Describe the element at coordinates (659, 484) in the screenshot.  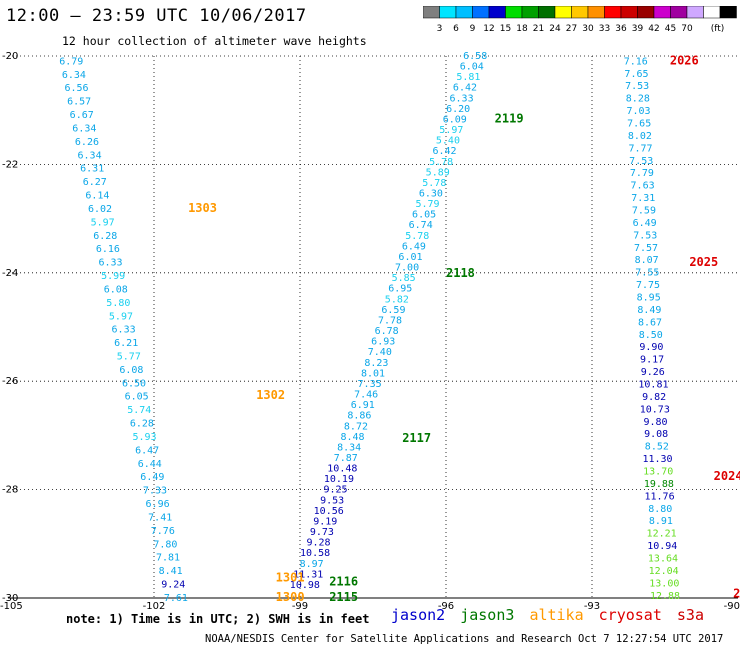
I see `wave-height-value: 19.88` at that location.